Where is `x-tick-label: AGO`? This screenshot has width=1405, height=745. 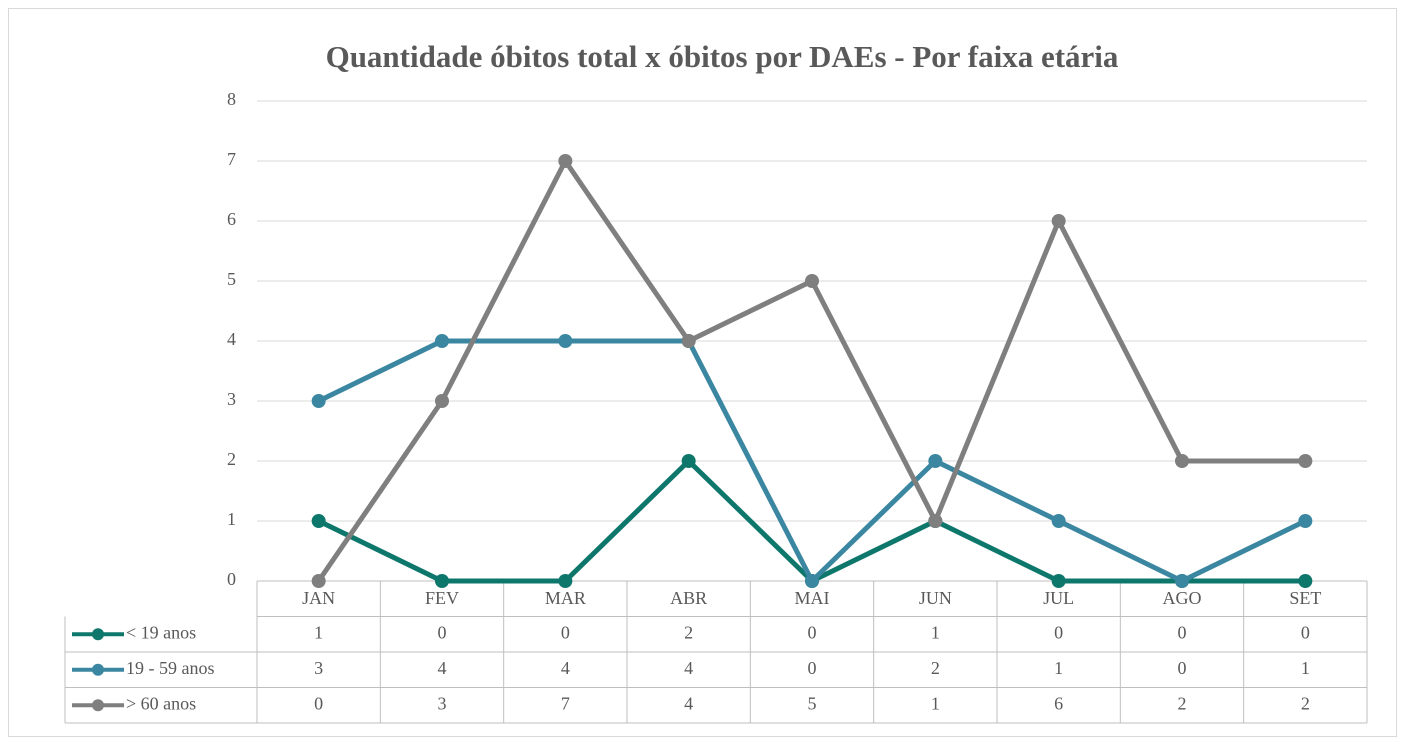 x-tick-label: AGO is located at coordinates (1182, 598).